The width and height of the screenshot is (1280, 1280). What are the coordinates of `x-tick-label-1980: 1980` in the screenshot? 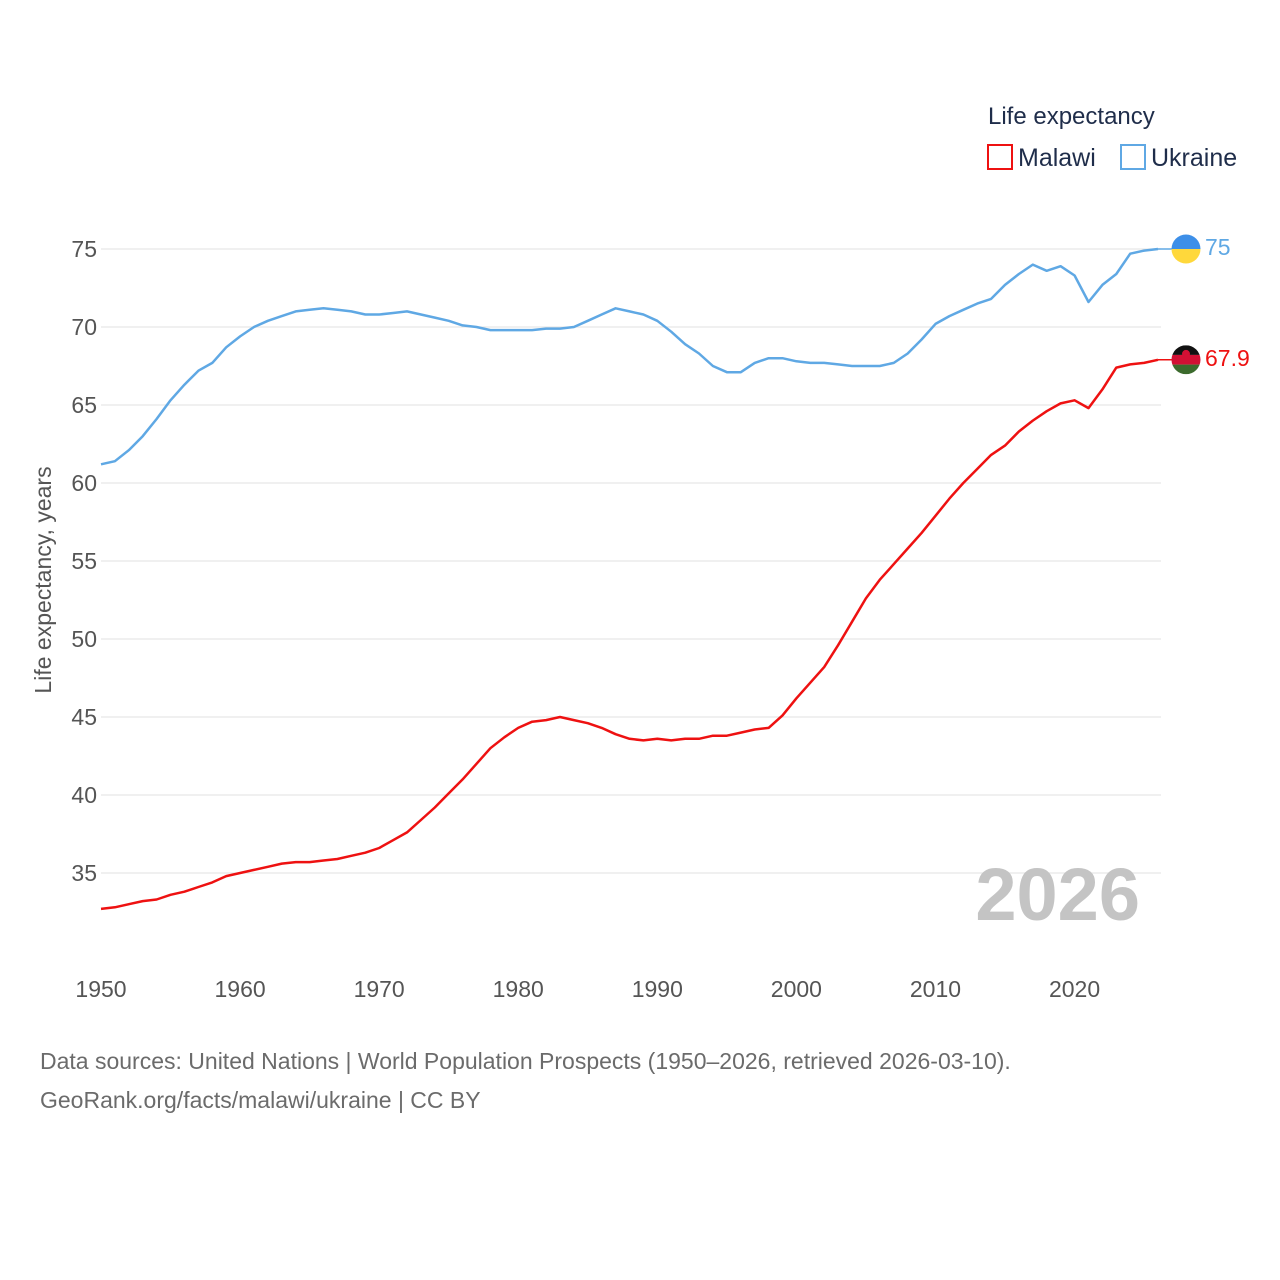 It's located at (518, 989).